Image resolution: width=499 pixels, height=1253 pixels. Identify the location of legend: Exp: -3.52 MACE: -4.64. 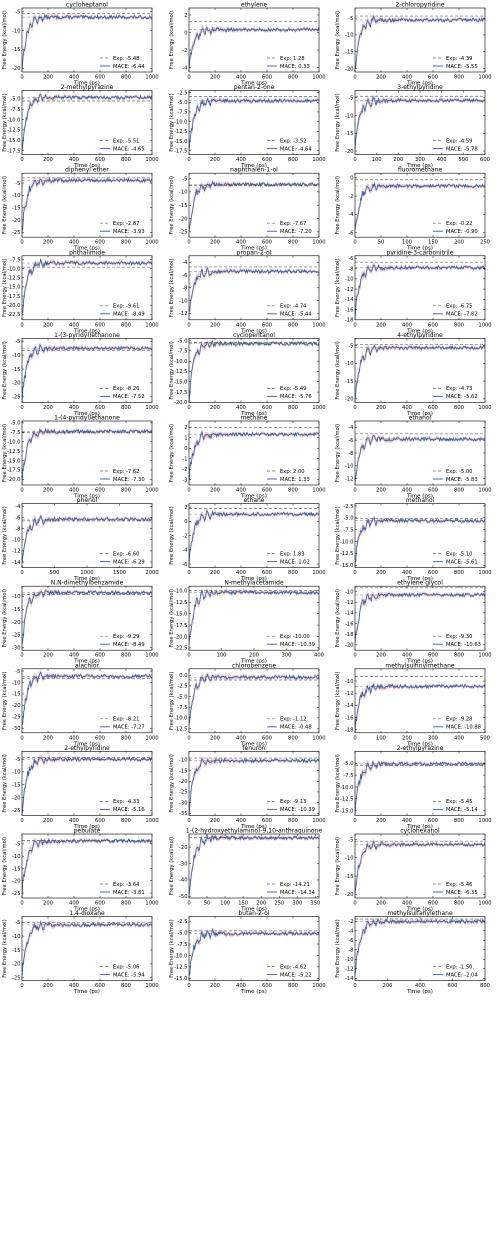
(289, 145).